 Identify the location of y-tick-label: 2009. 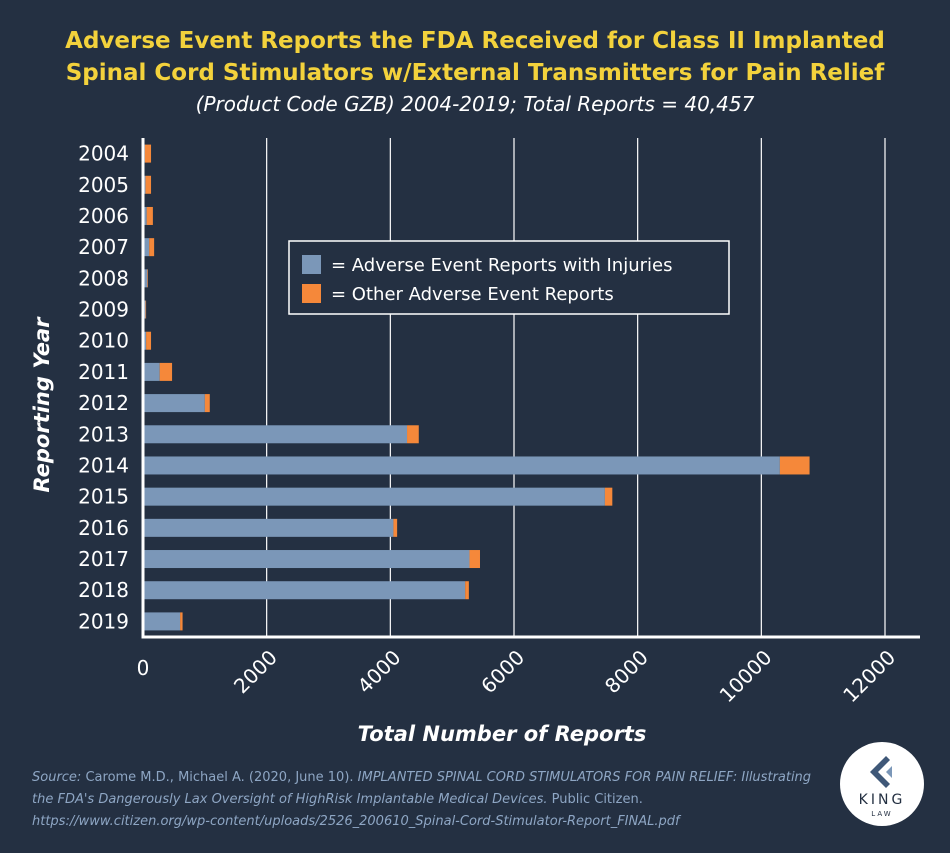
(103, 310).